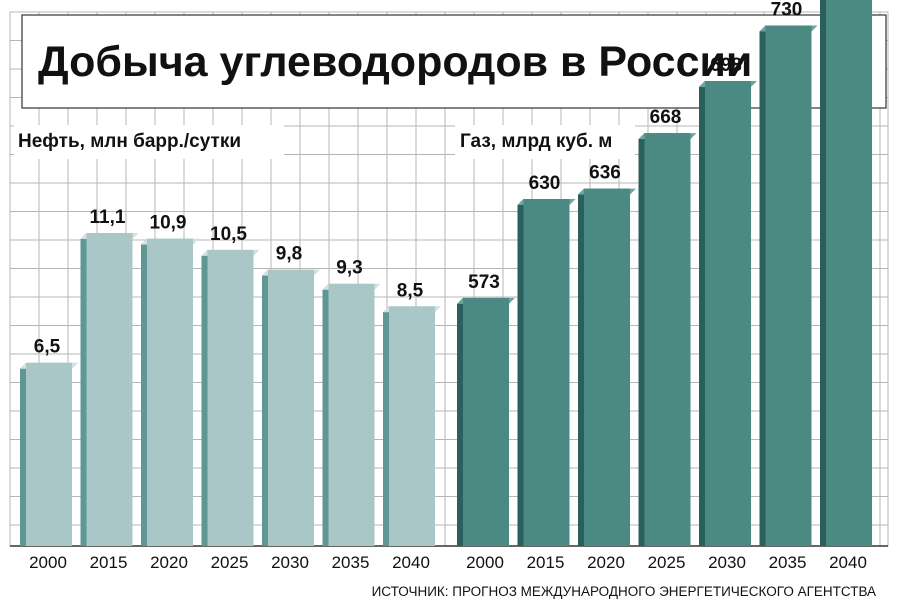  What do you see at coordinates (395, 62) in the screenshot?
I see `chart-title: Добыча углеводородов в России` at bounding box center [395, 62].